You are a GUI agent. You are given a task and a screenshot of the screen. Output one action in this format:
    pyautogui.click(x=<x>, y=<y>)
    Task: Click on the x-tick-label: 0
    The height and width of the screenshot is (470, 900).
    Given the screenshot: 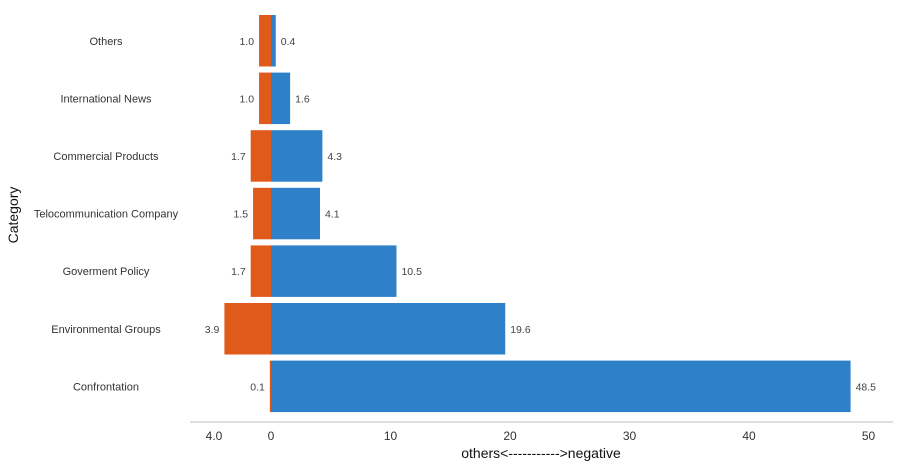 What is the action you would take?
    pyautogui.click(x=271, y=436)
    